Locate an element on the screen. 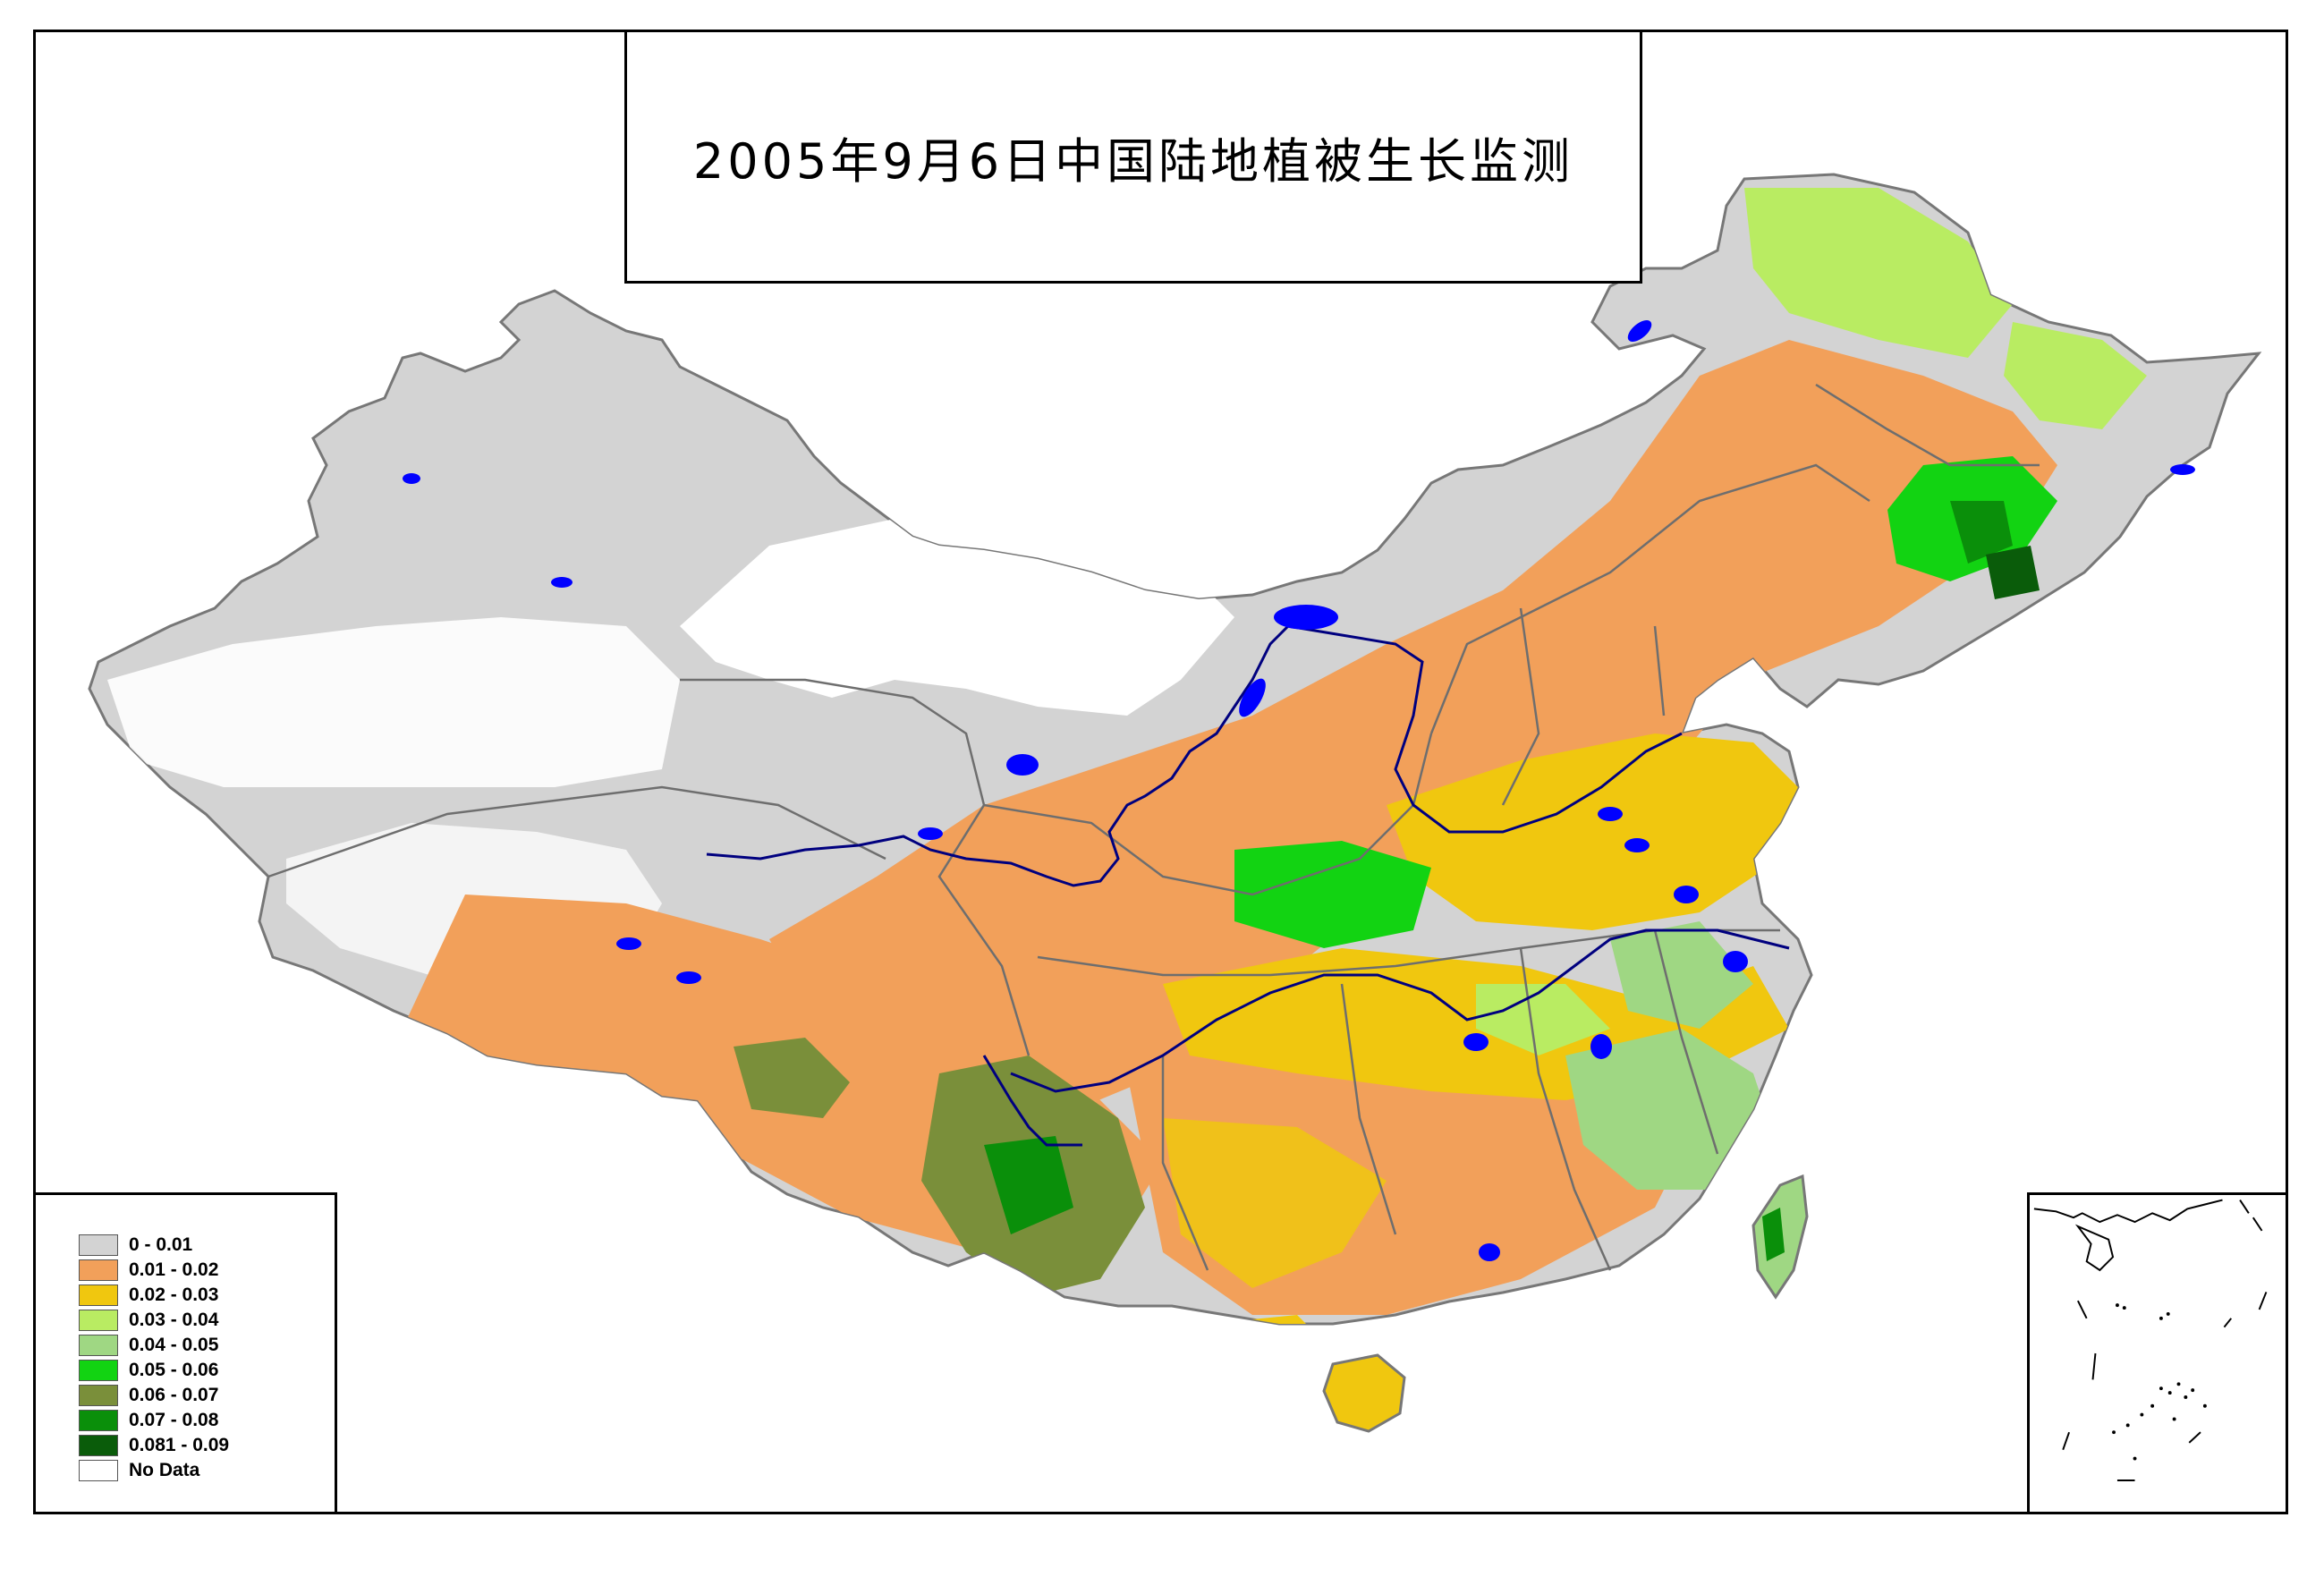 This screenshot has height=1577, width=2324. south-china-sea-inset is located at coordinates (2157, 1353).